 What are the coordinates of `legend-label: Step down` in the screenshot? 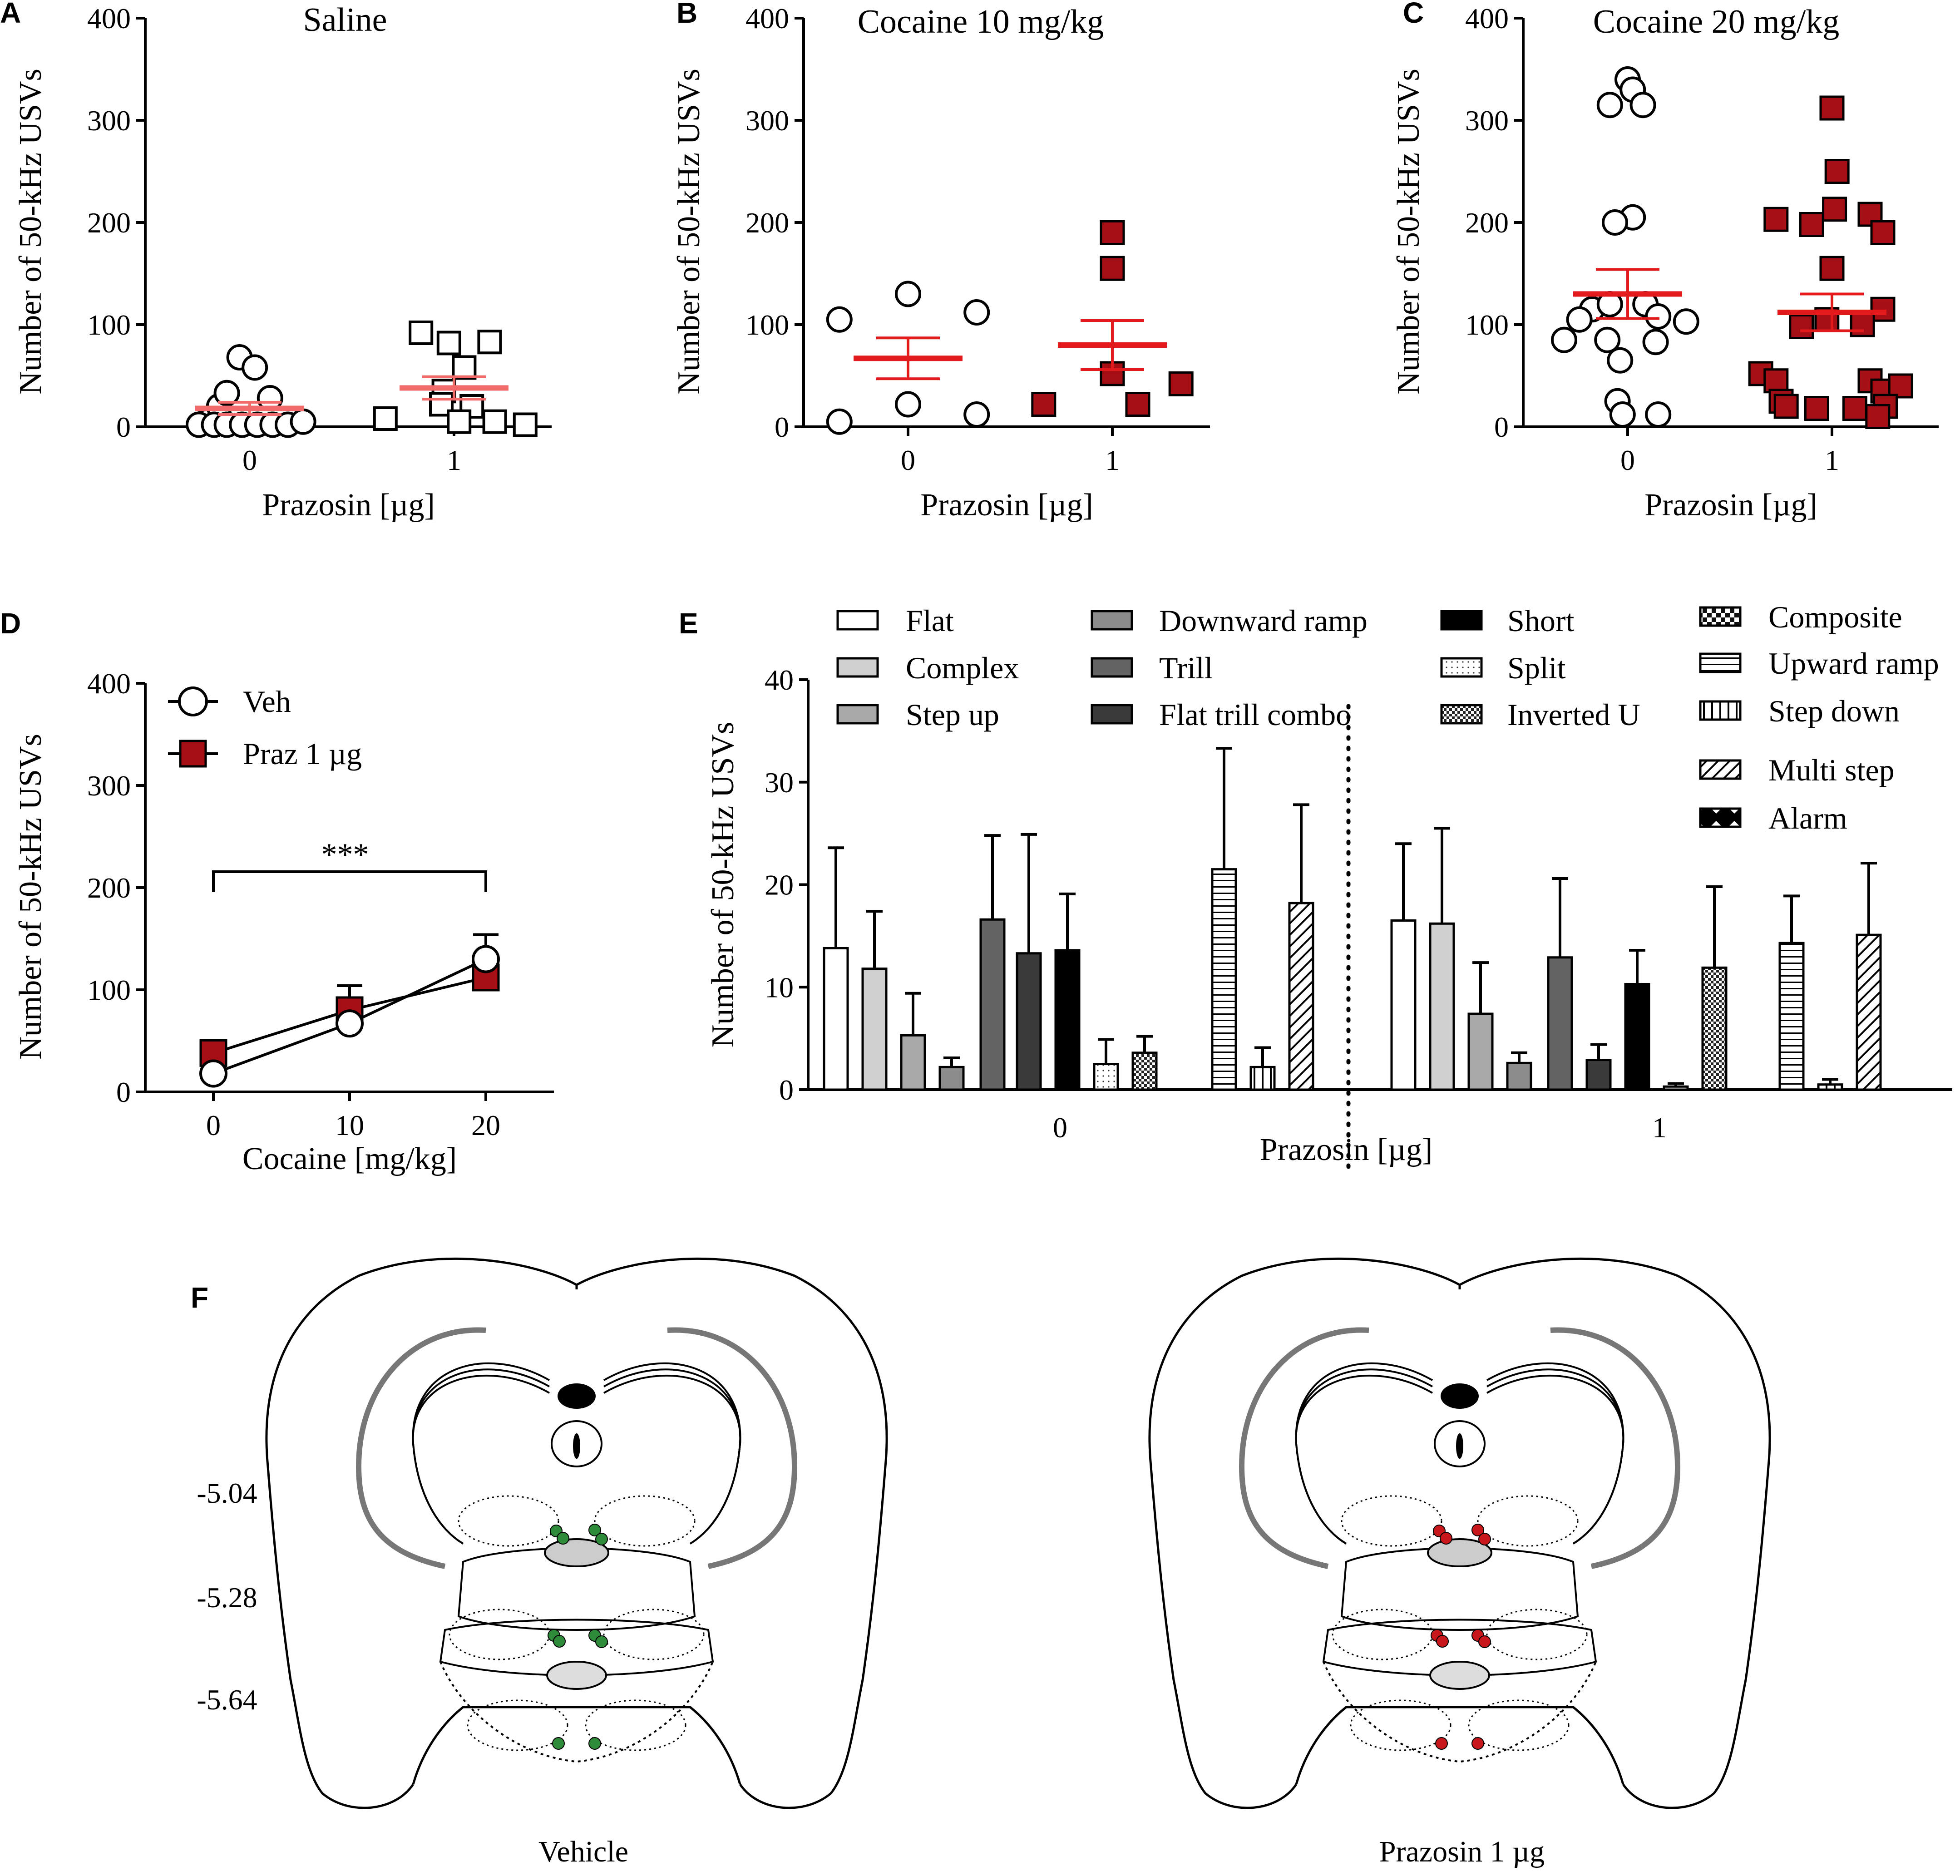 It's located at (1834, 711).